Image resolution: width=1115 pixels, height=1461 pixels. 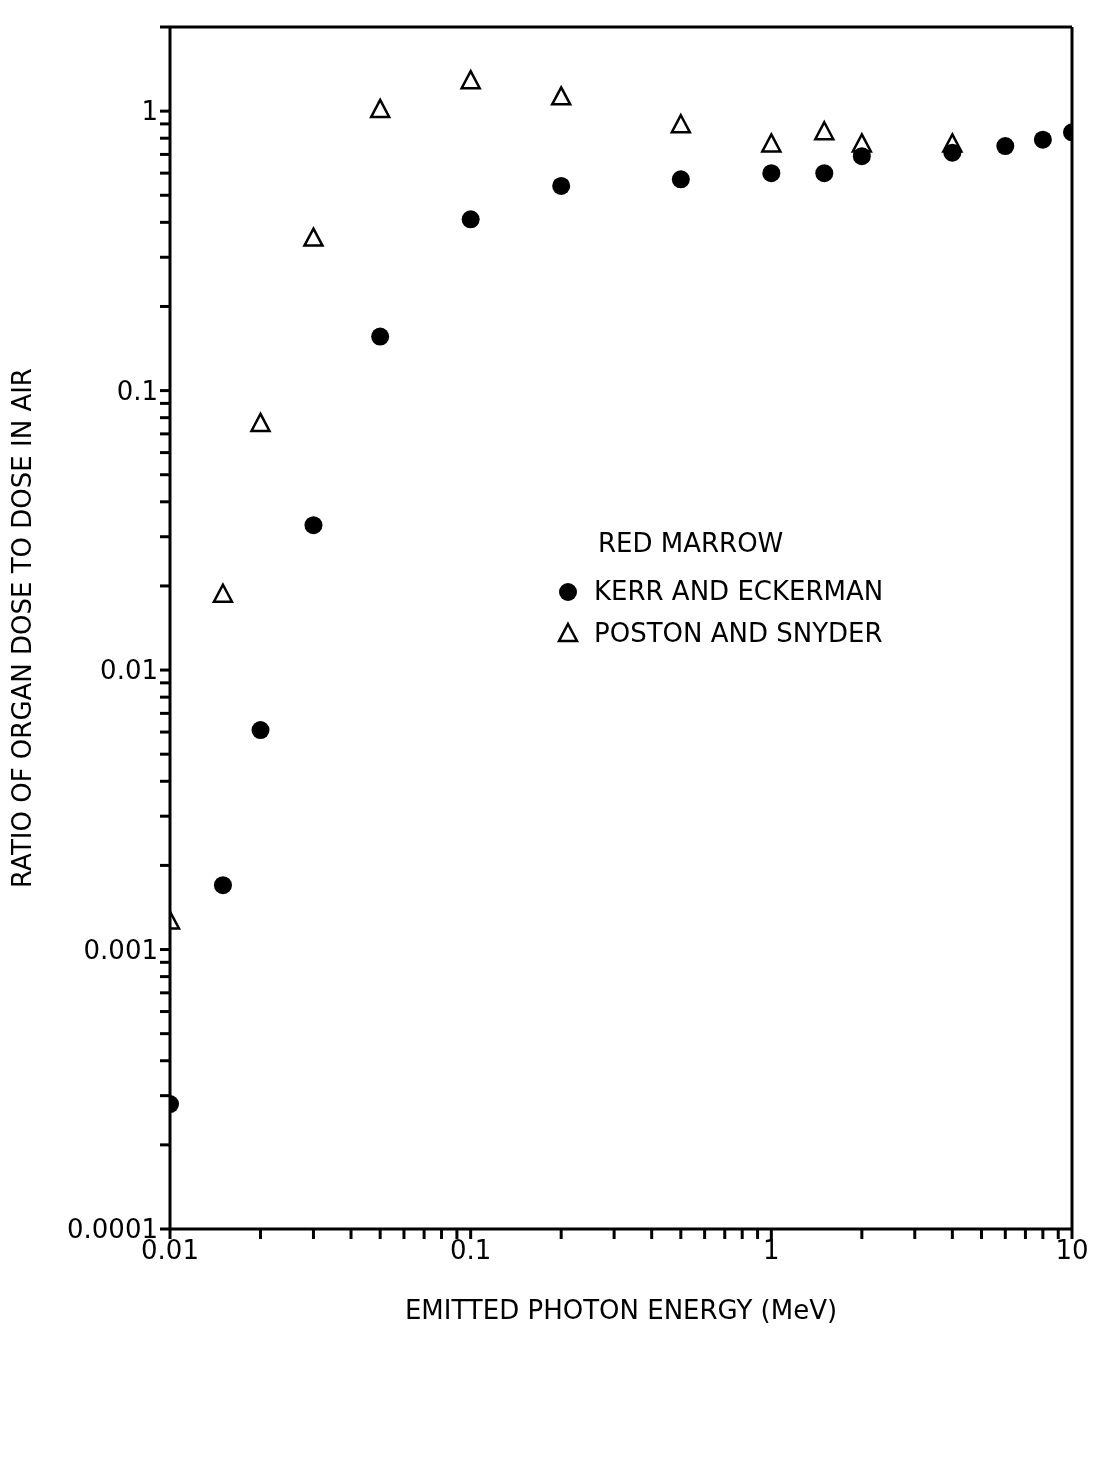 I want to click on y-tick-label: 0.01, so click(x=129, y=670).